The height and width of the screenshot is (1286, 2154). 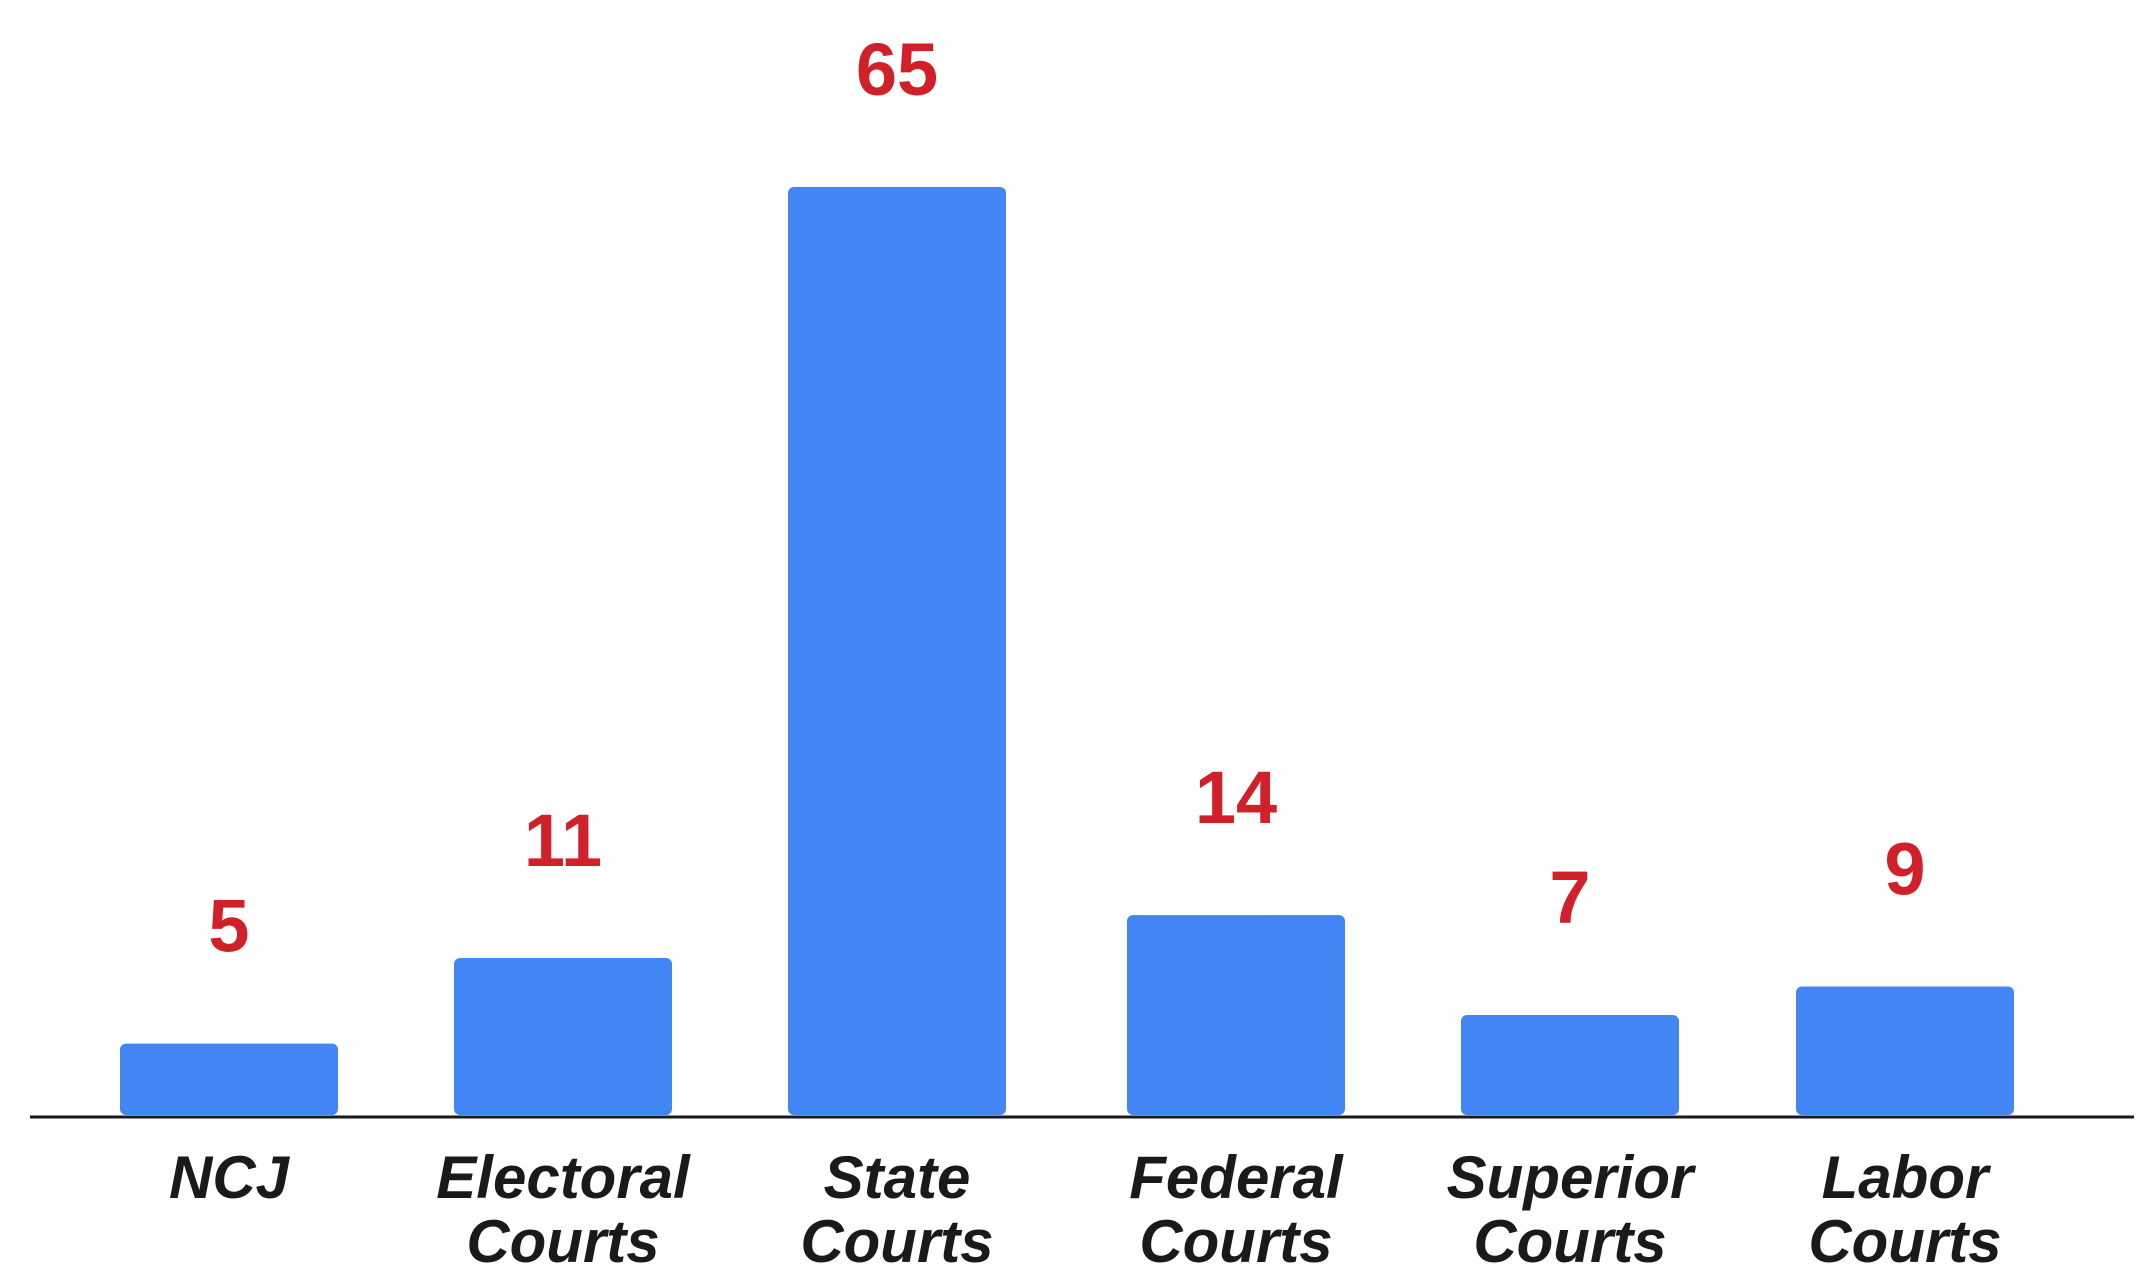 What do you see at coordinates (1236, 797) in the screenshot?
I see `value-label-3: 14` at bounding box center [1236, 797].